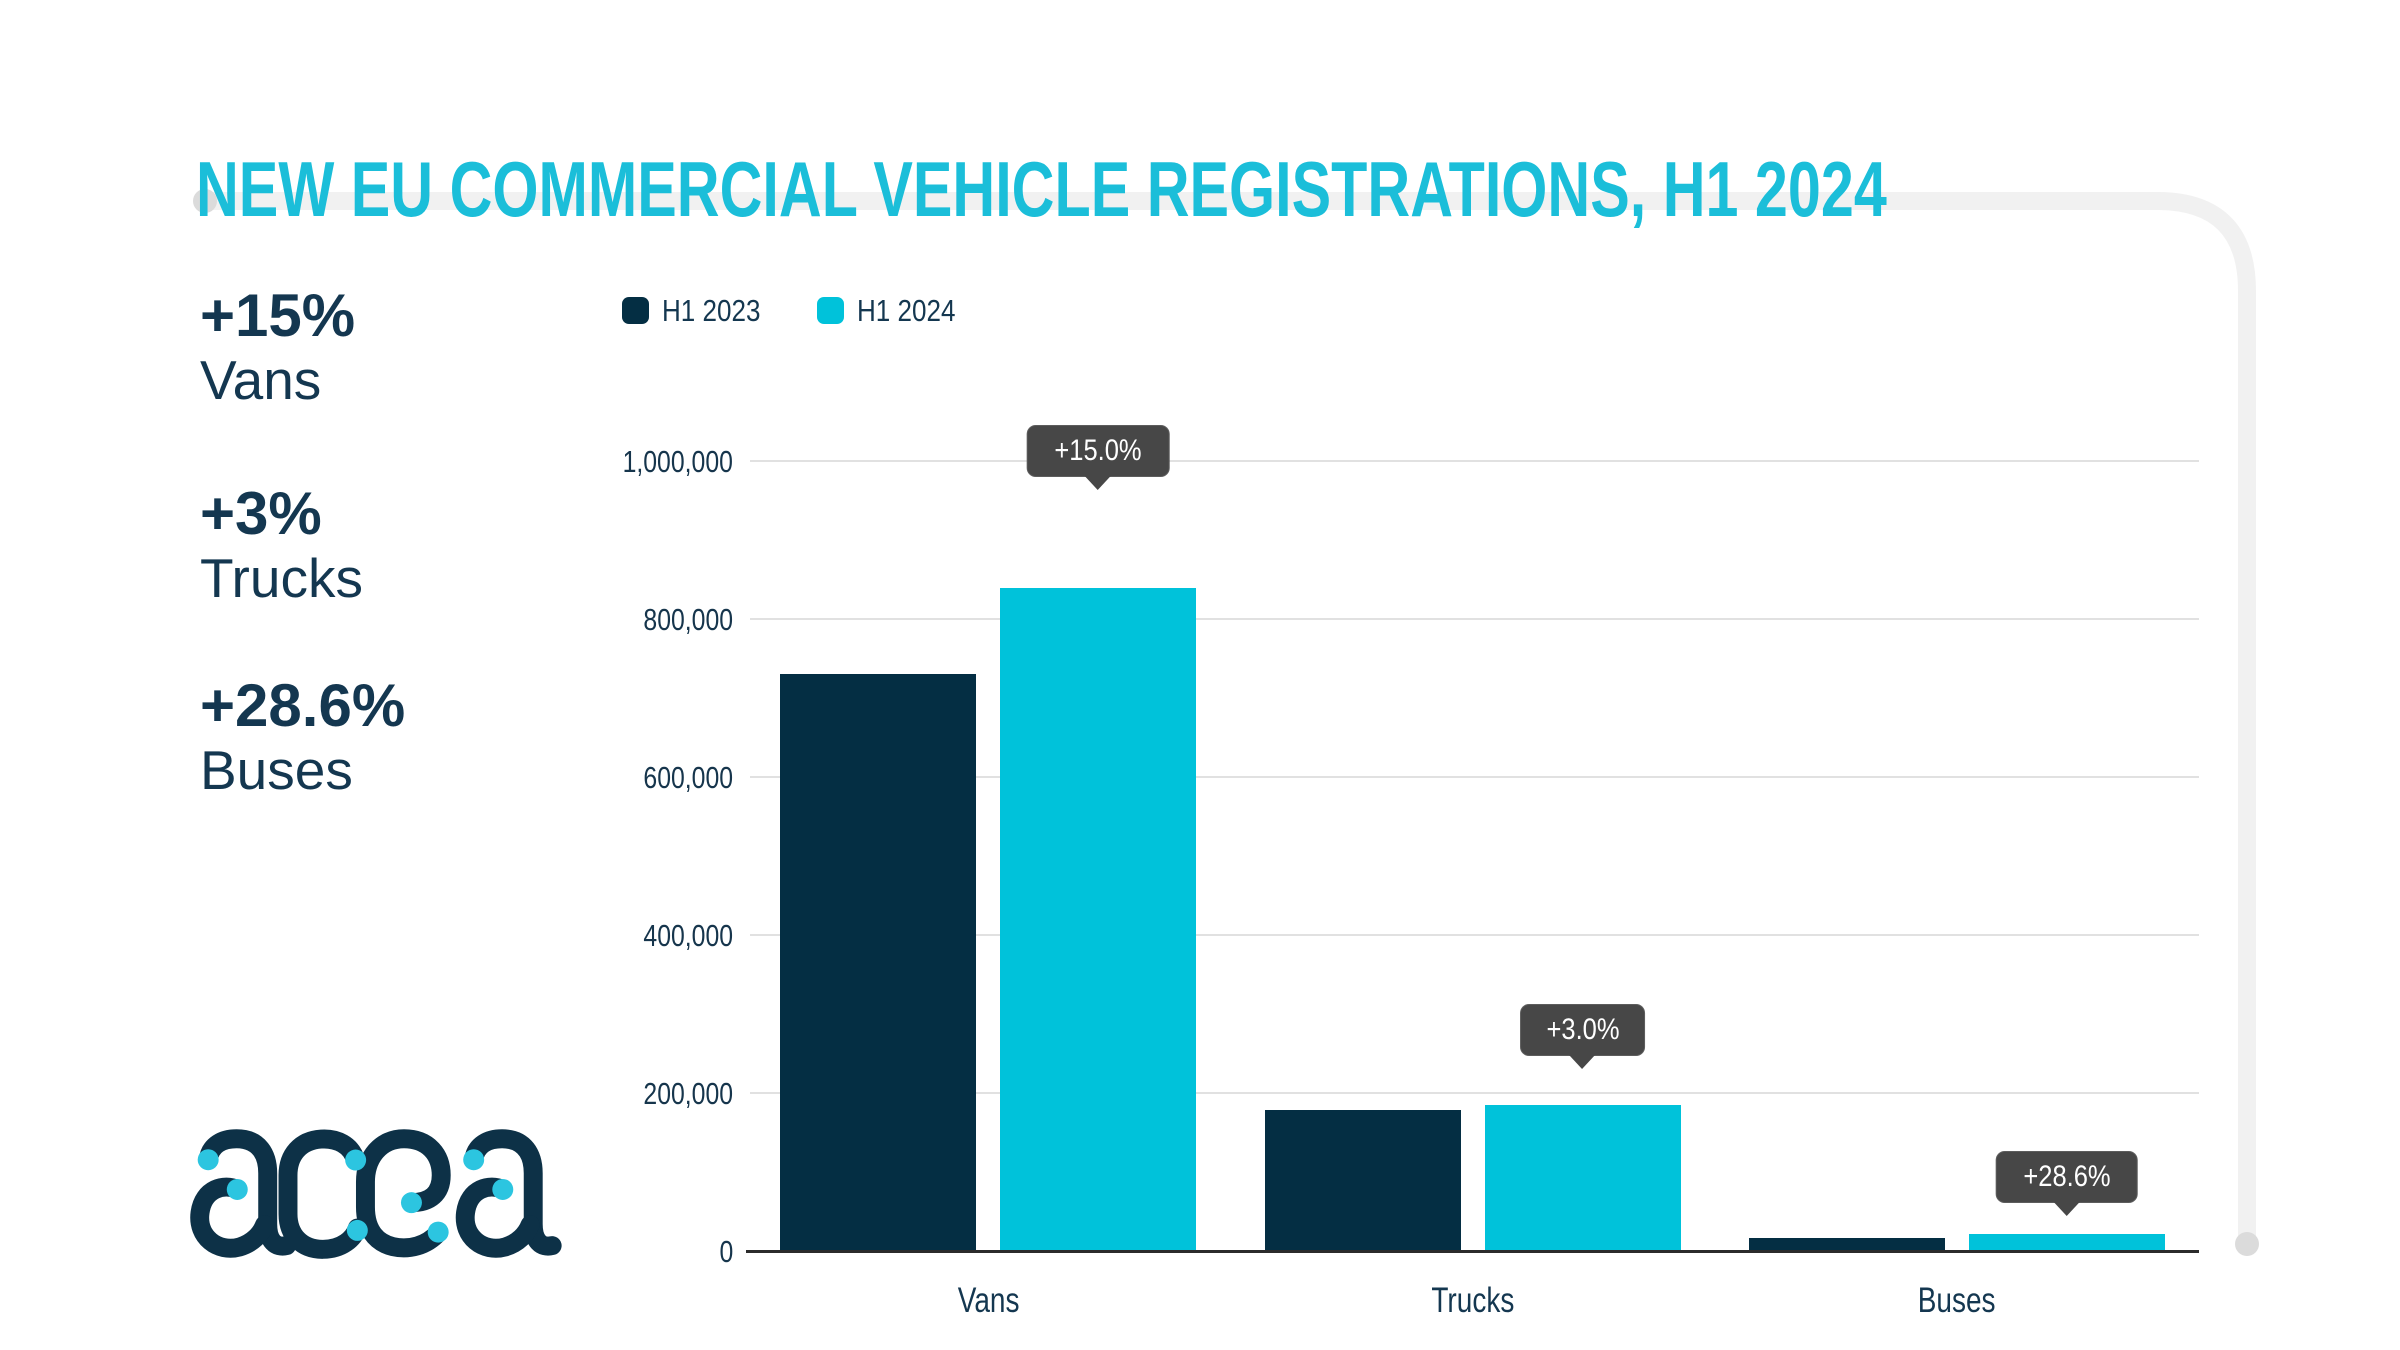 This screenshot has width=2400, height=1350. Describe the element at coordinates (430, 546) in the screenshot. I see `stat-trucks: +3% Trucks` at that location.